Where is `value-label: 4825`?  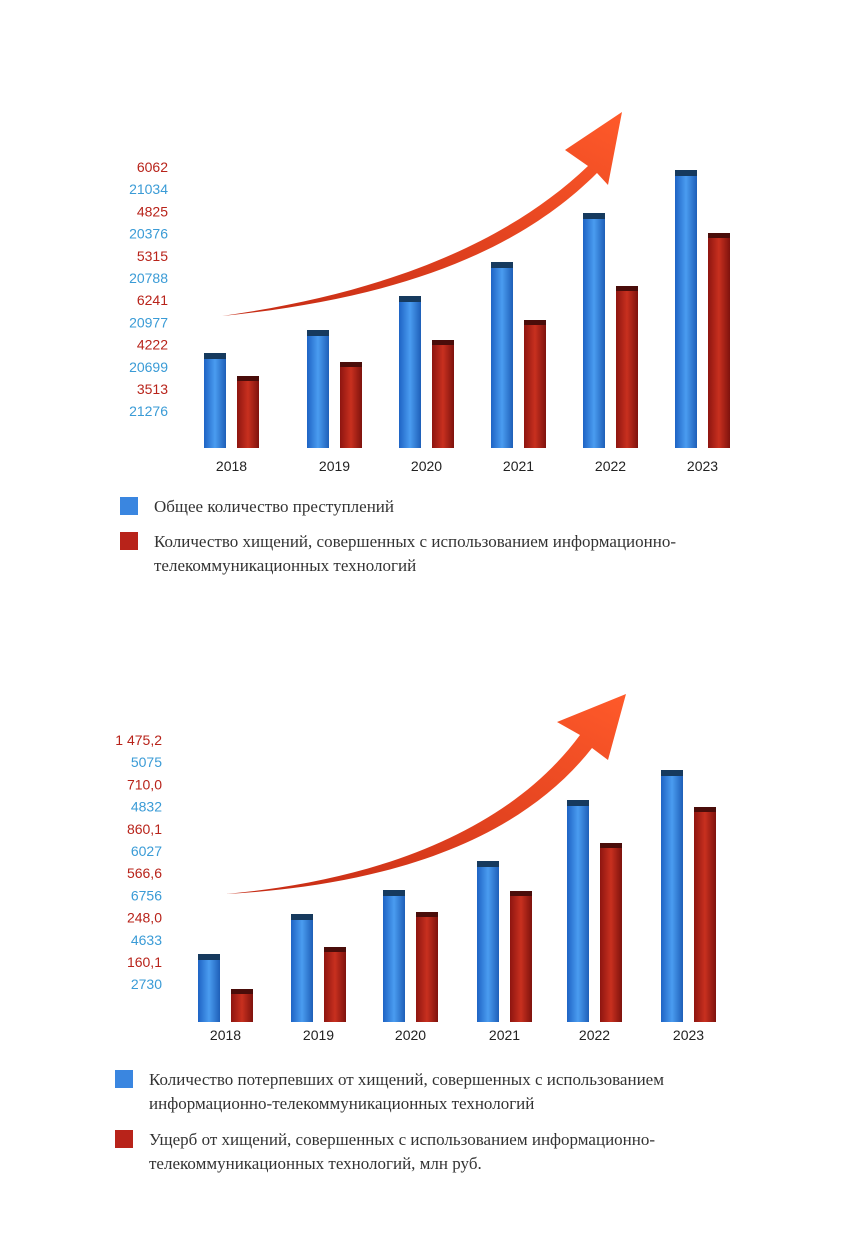
value-label: 4825 is located at coordinates (152, 211).